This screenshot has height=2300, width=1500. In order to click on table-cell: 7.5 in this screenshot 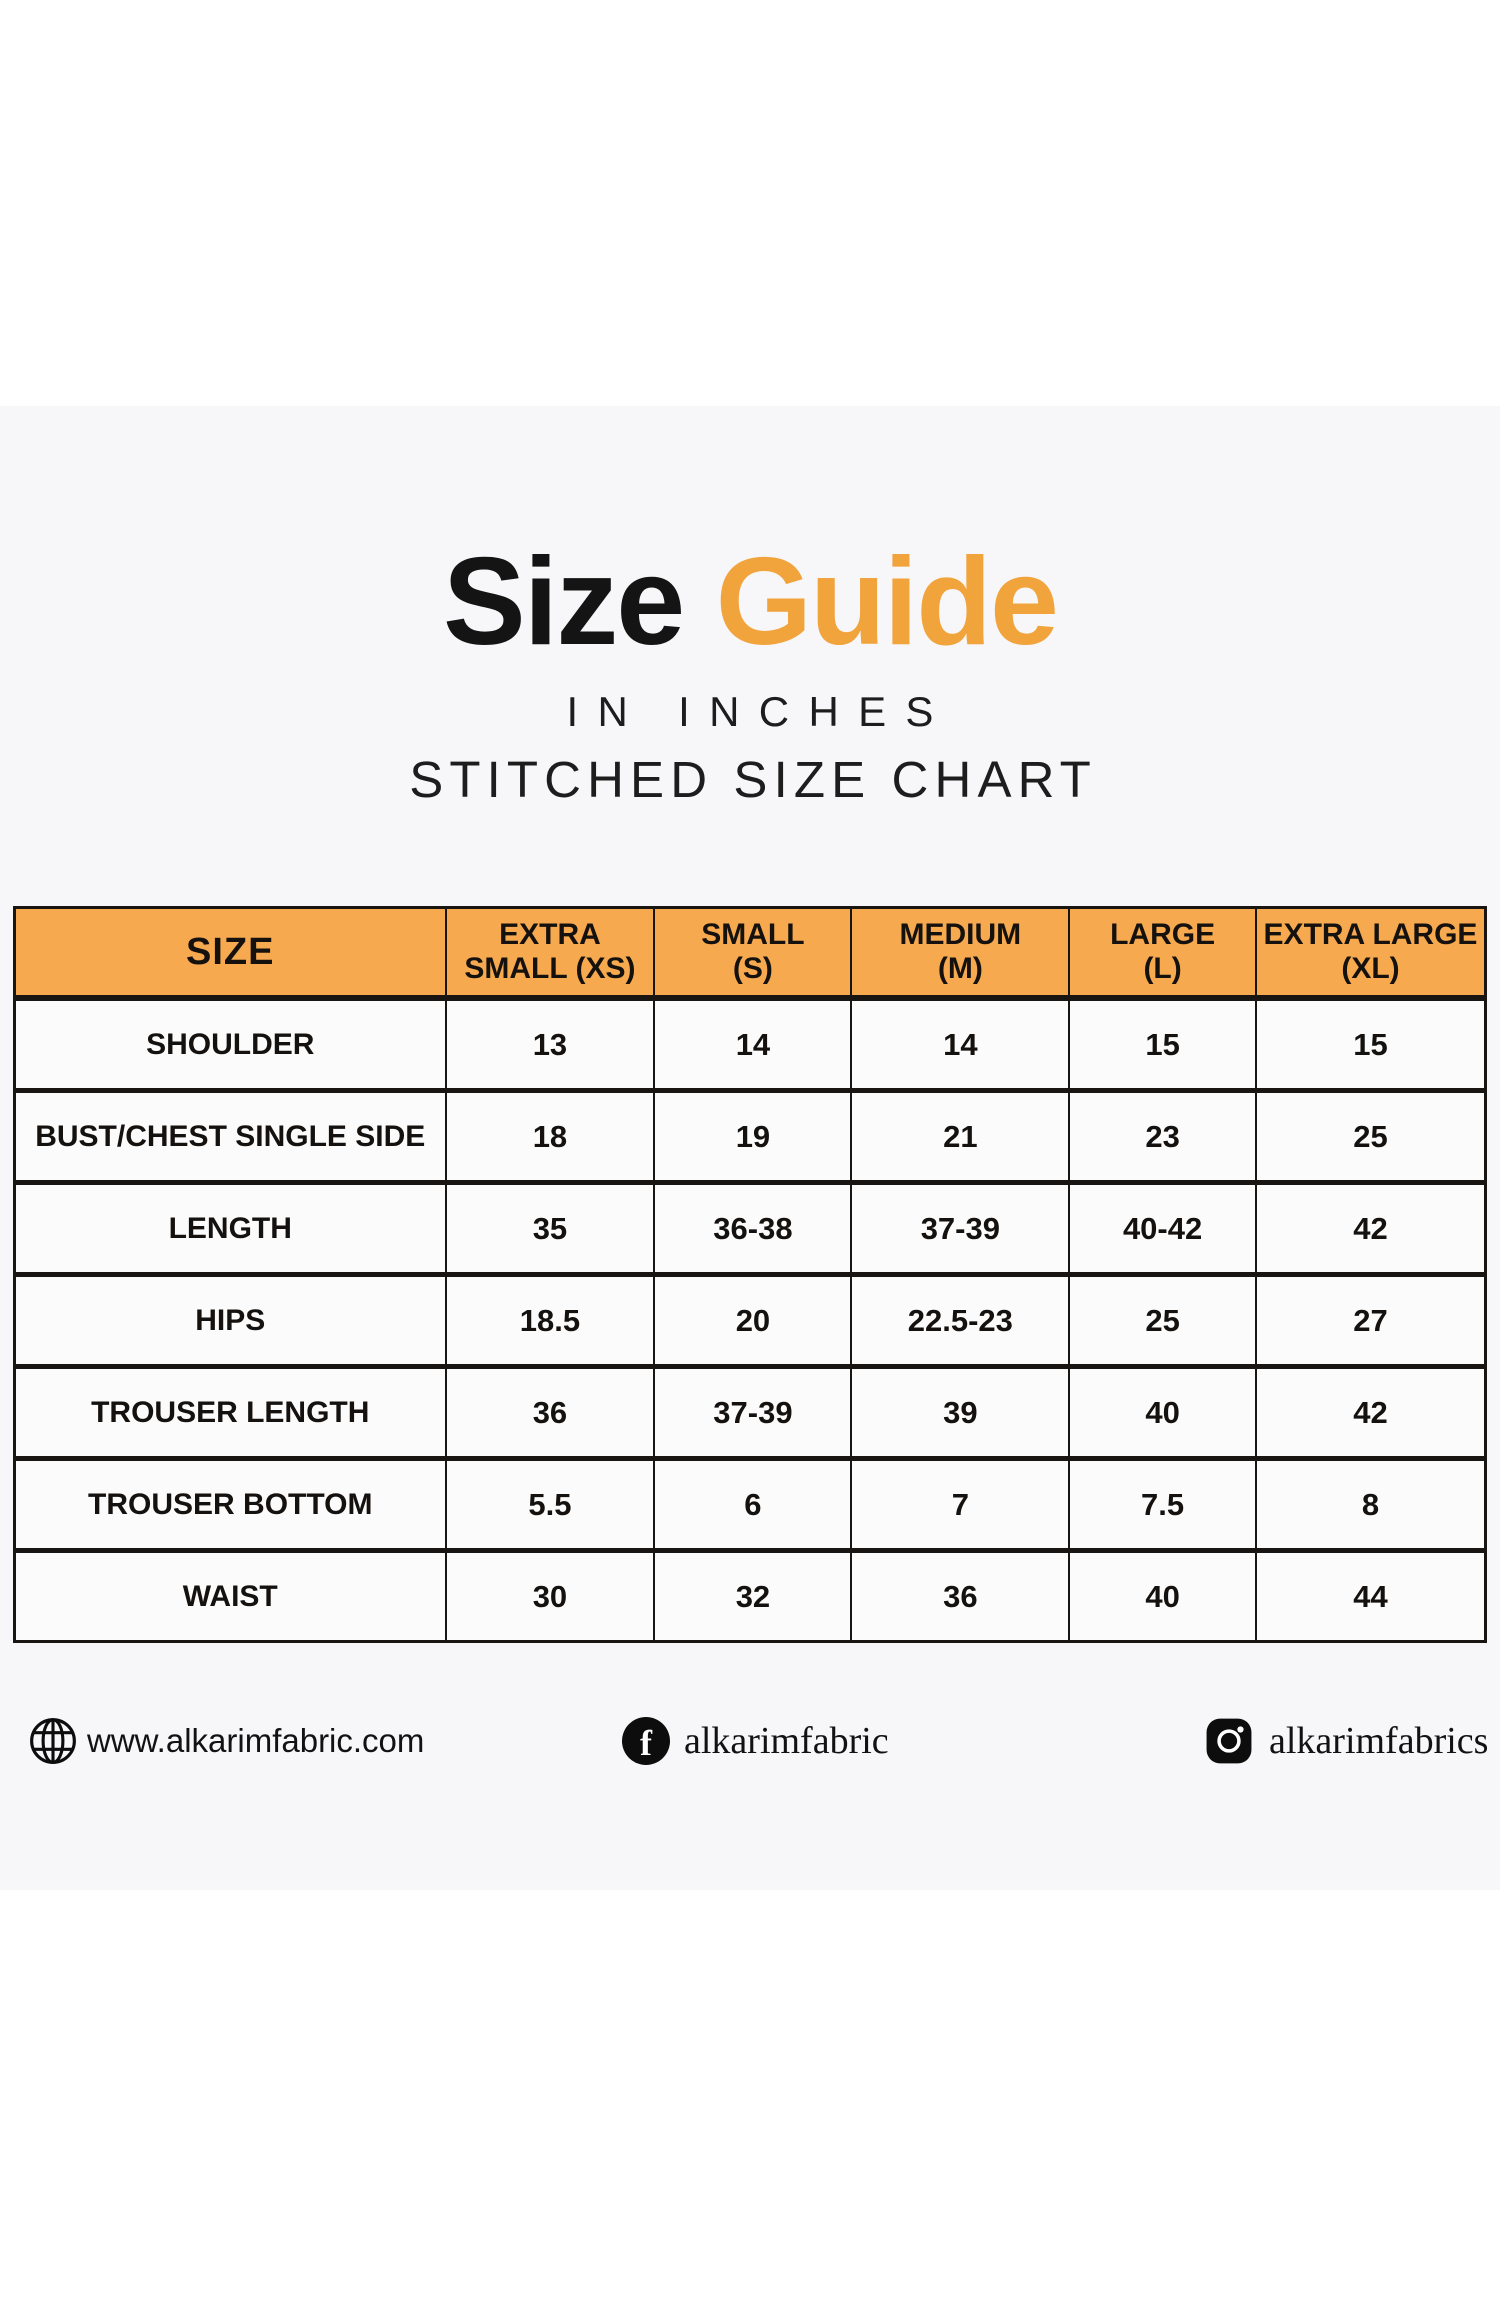, I will do `click(1162, 1504)`.